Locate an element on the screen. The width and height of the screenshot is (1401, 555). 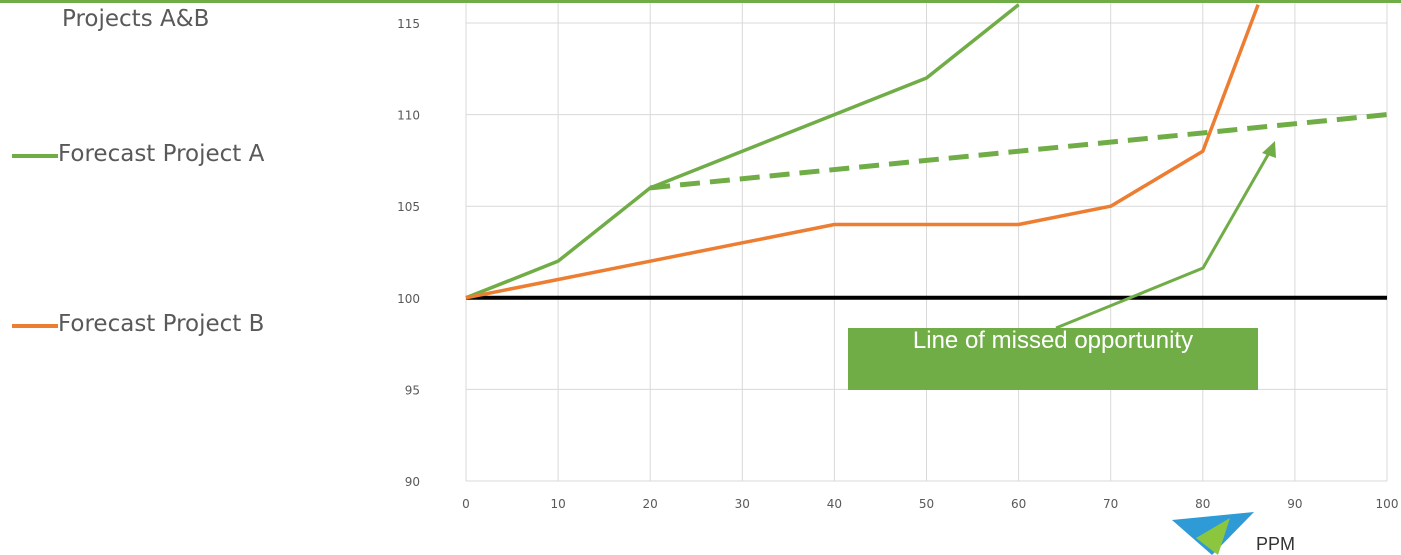
logo-mark-icon is located at coordinates (1213, 533).